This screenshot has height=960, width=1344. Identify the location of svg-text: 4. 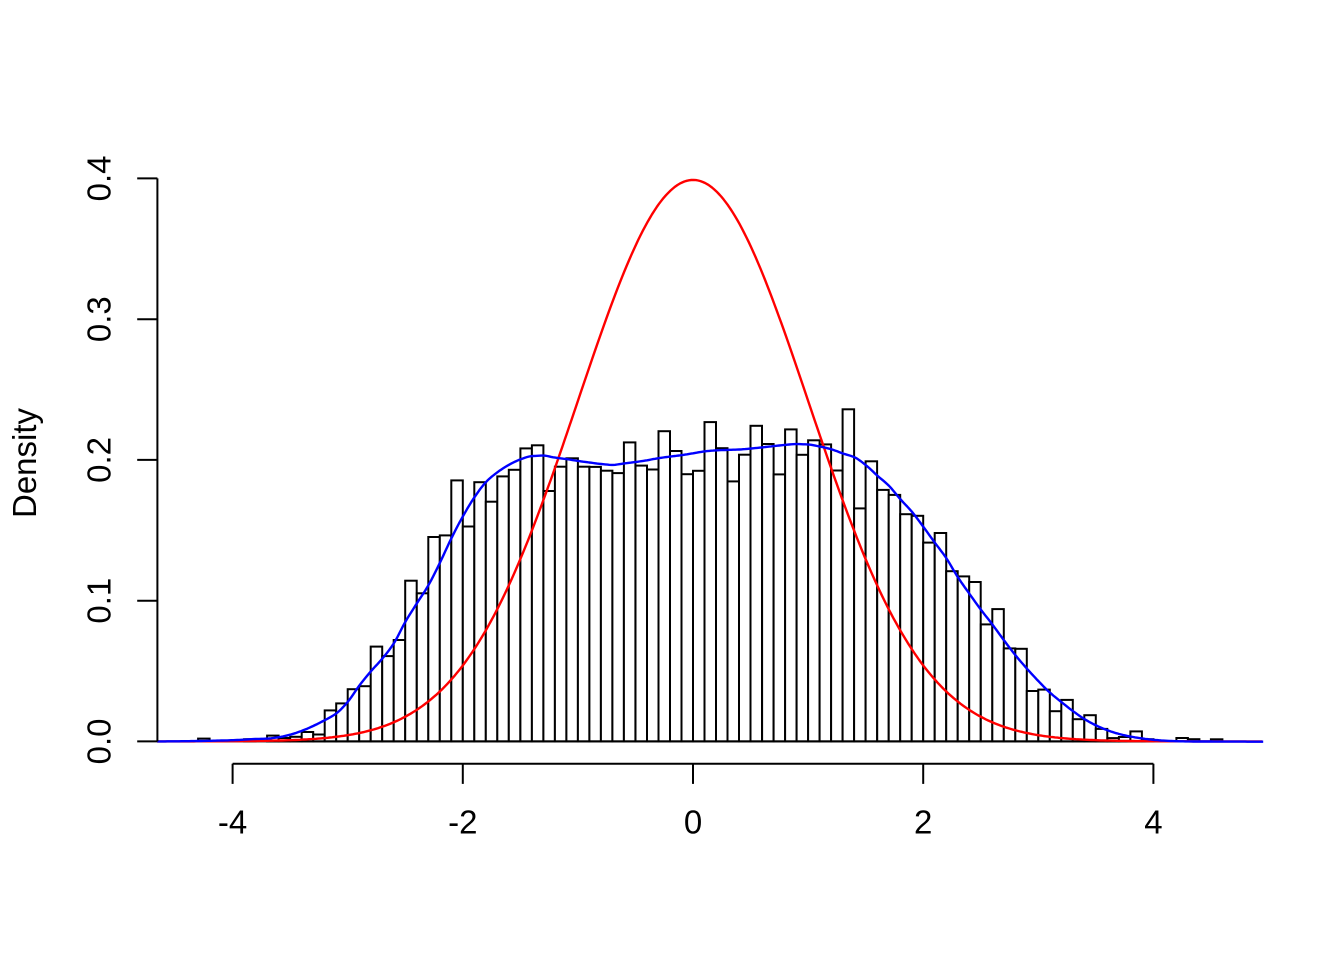
(1153, 822).